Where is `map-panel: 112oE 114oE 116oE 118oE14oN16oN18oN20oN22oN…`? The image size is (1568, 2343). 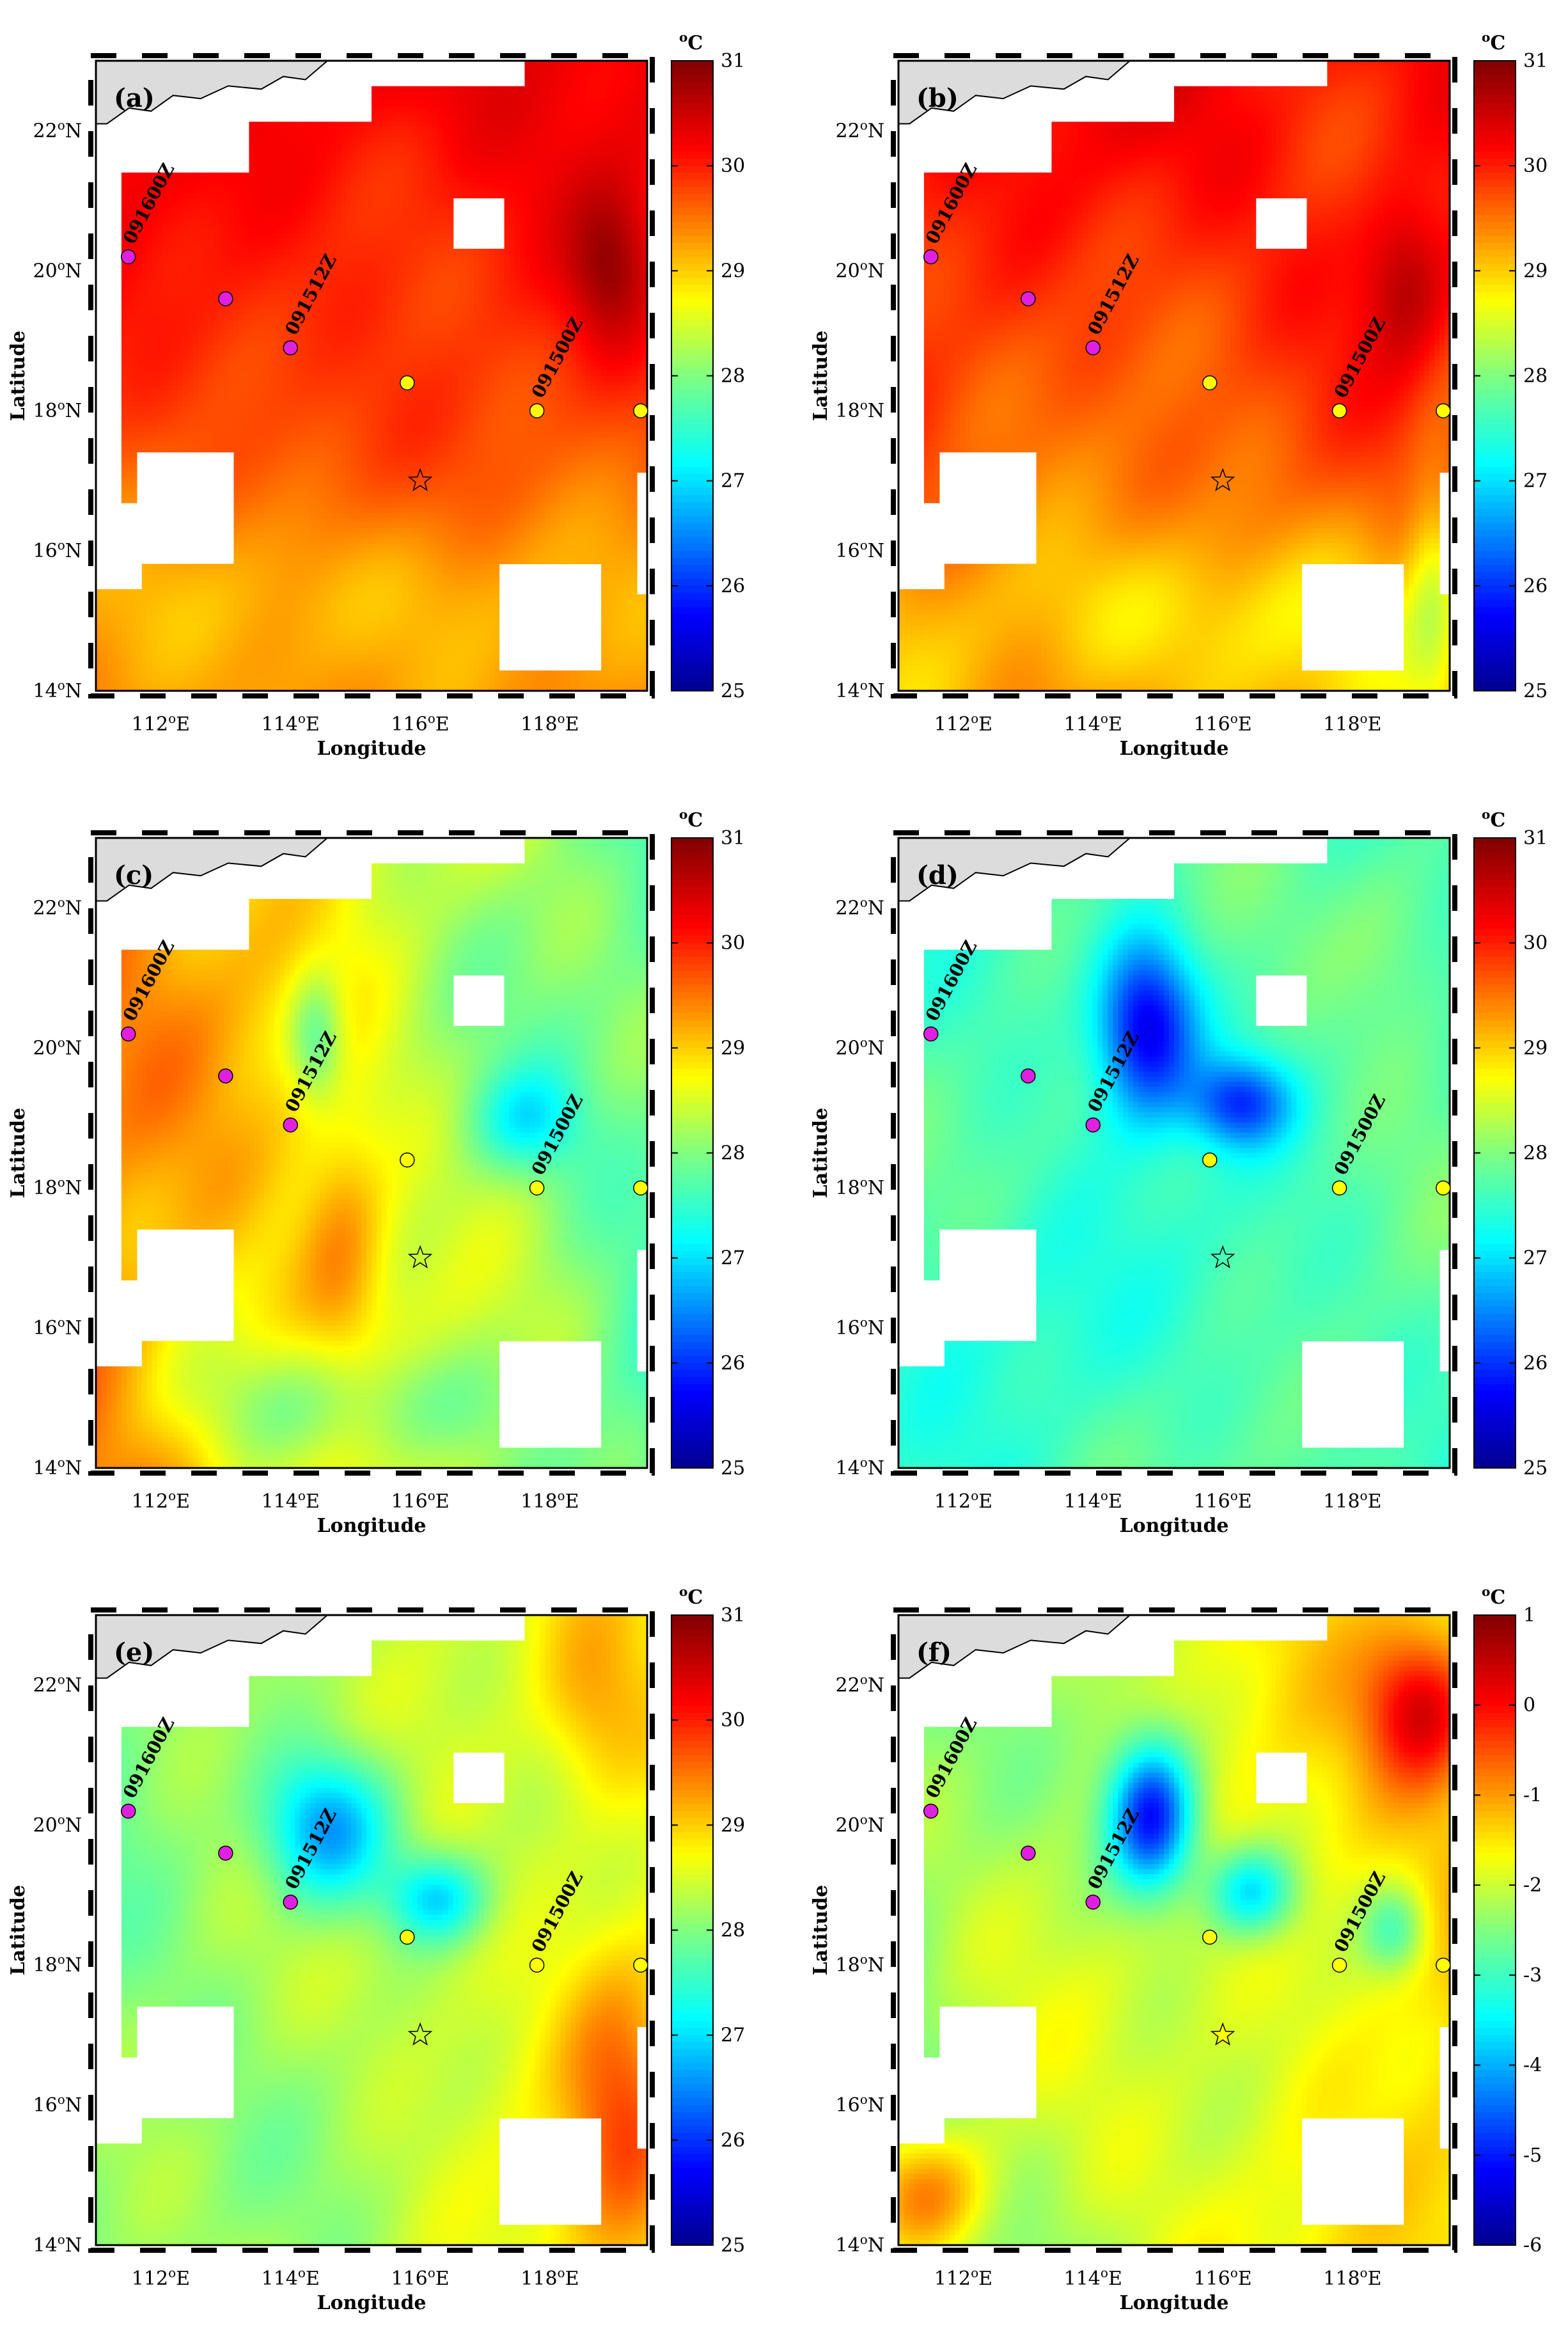 map-panel: 112oE 114oE 116oE 118oE14oN16oN18oN20oN22oN… is located at coordinates (376, 394).